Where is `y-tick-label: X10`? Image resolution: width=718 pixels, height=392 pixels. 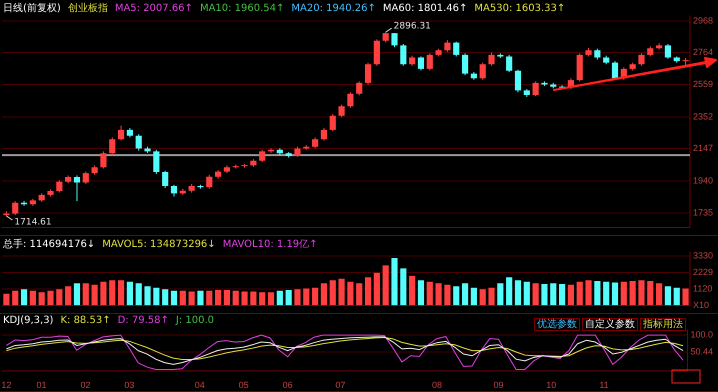 y-tick-label: X10 is located at coordinates (700, 305).